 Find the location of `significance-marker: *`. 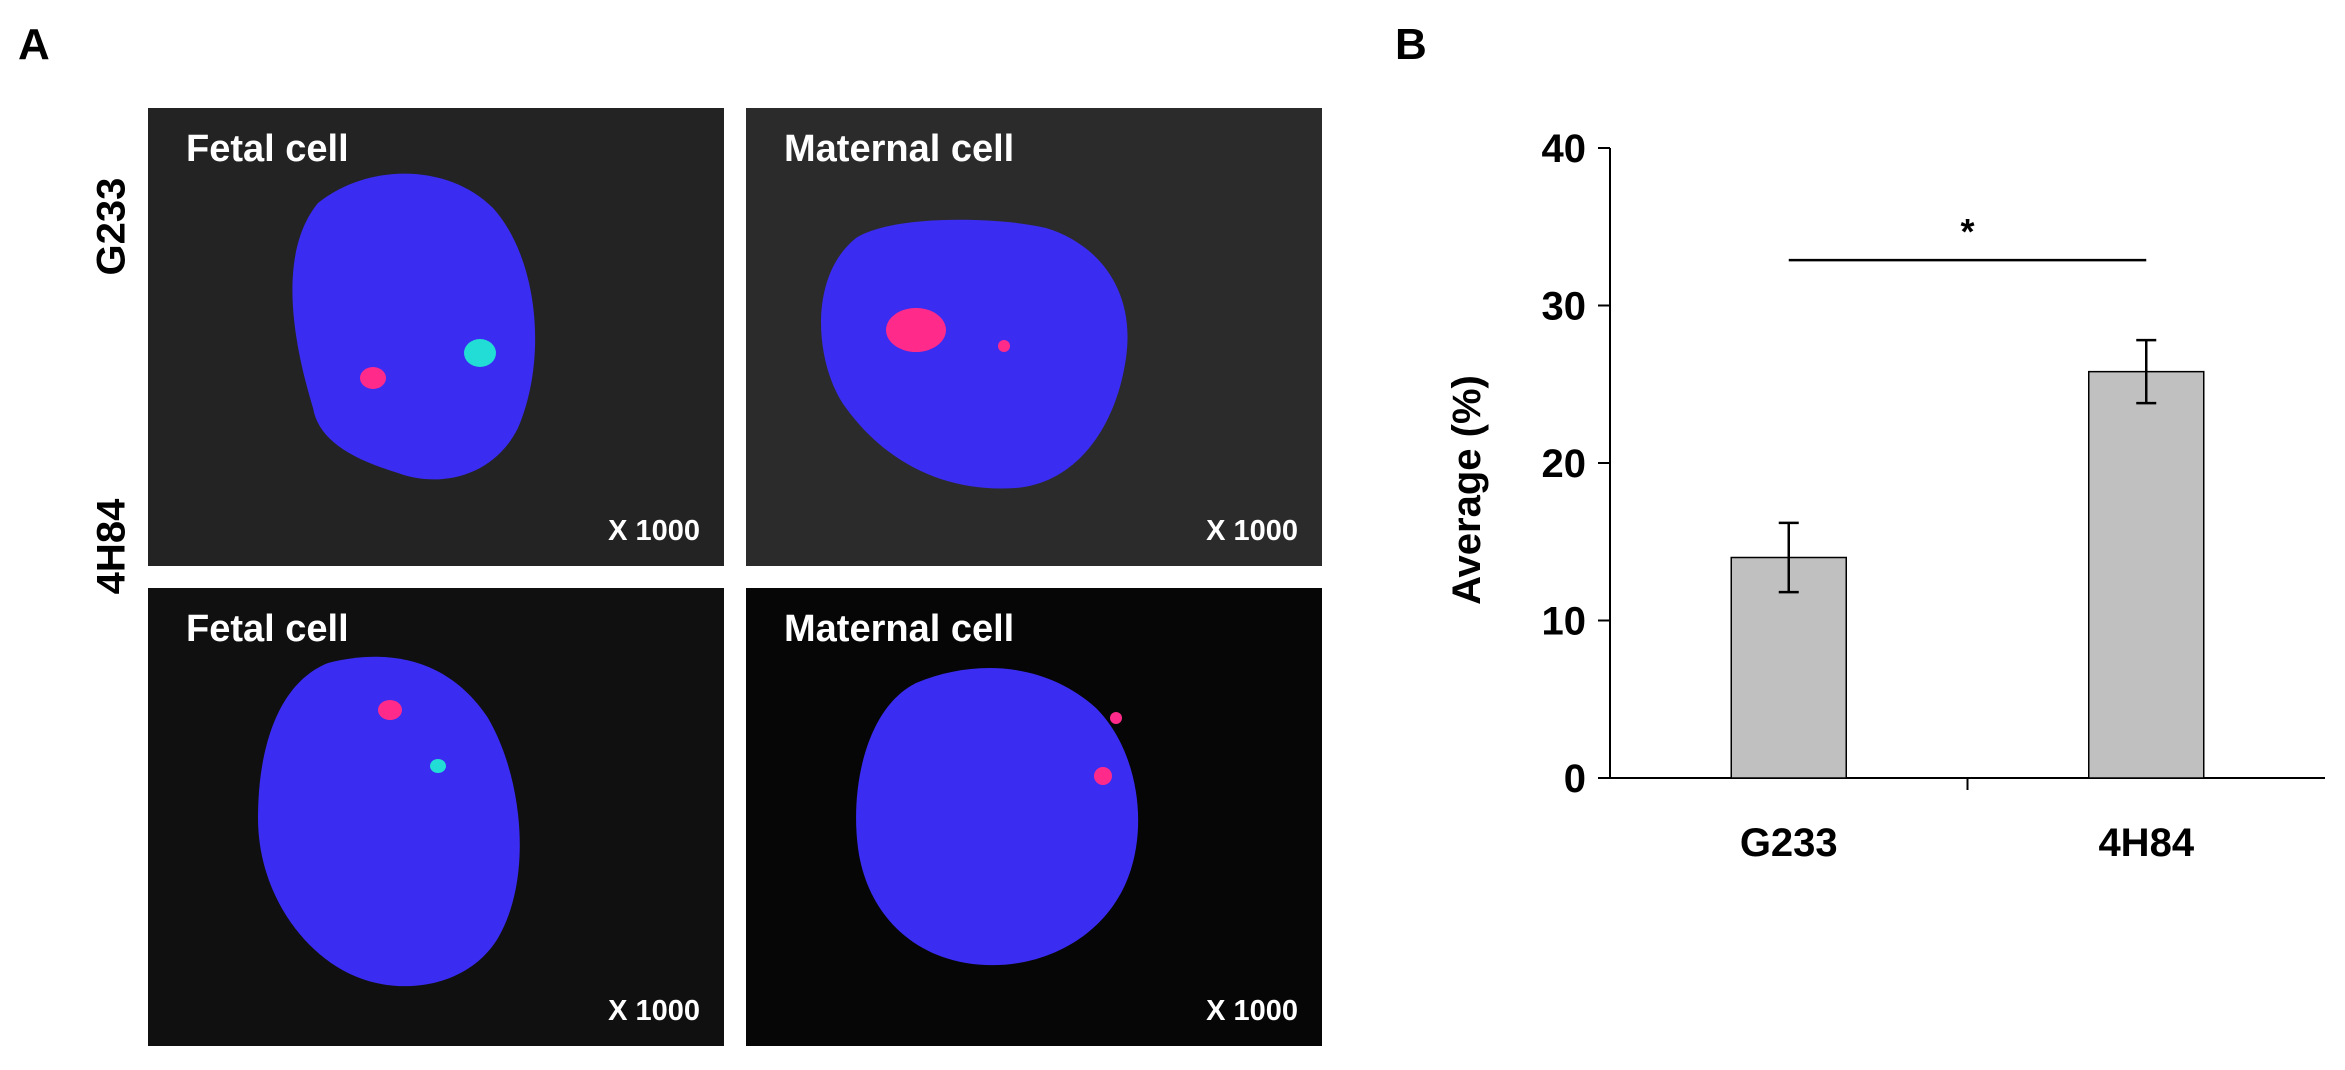

significance-marker: * is located at coordinates (1967, 231).